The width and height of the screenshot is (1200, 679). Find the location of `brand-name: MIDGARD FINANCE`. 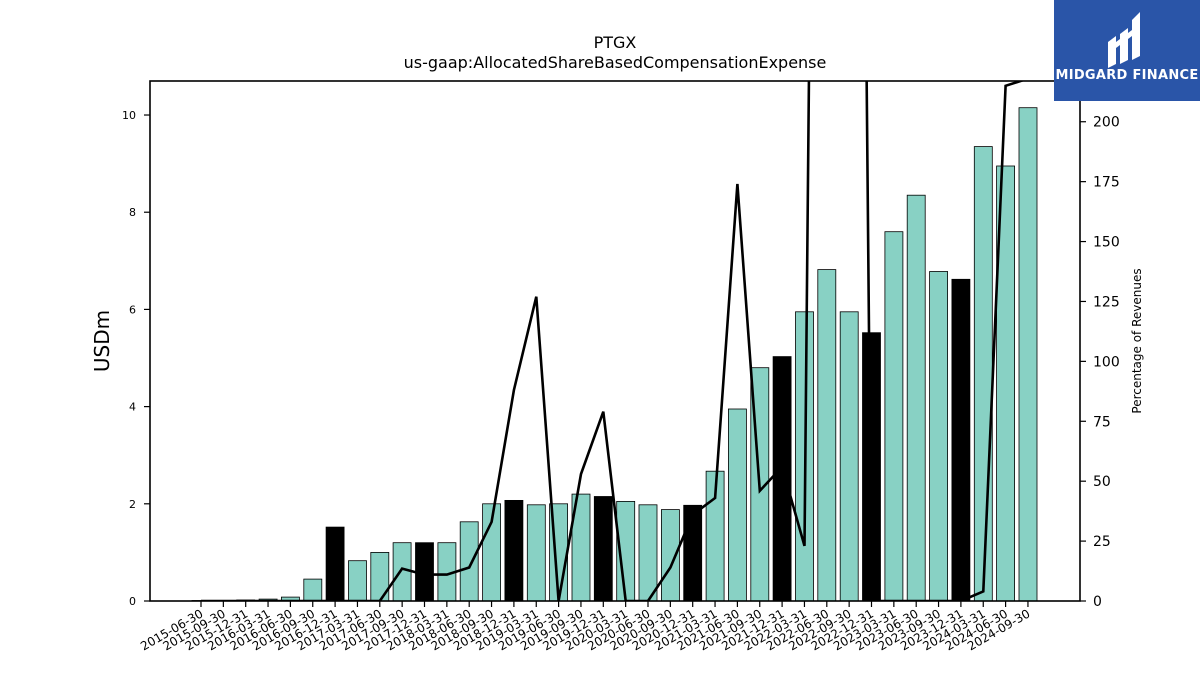

brand-name: MIDGARD FINANCE is located at coordinates (1127, 75).